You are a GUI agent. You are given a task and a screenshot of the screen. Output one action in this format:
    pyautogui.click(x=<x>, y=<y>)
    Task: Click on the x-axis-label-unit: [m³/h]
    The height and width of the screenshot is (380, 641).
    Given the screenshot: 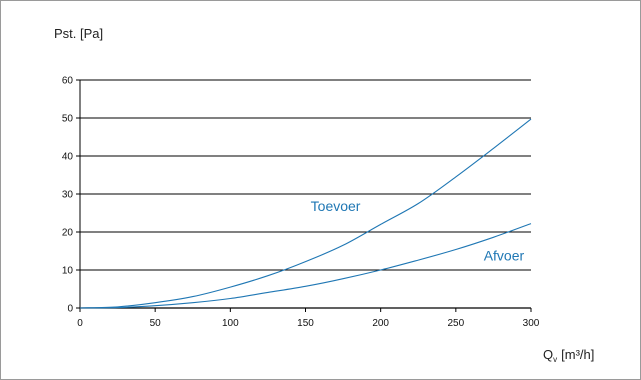 What is the action you would take?
    pyautogui.click(x=577, y=354)
    